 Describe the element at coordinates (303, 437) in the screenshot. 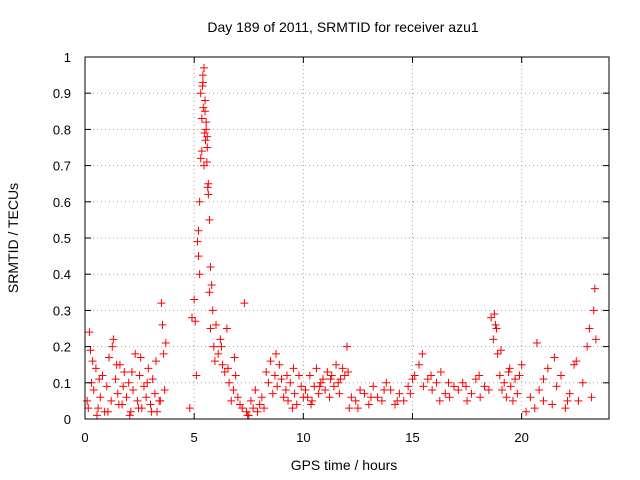

I see `x-tick-label: 10` at that location.